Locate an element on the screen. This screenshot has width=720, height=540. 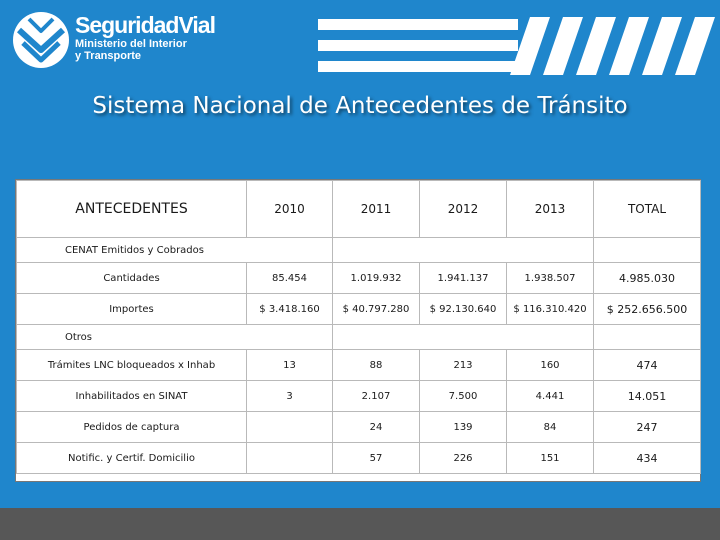
cell-2013: 151 is located at coordinates (550, 458).